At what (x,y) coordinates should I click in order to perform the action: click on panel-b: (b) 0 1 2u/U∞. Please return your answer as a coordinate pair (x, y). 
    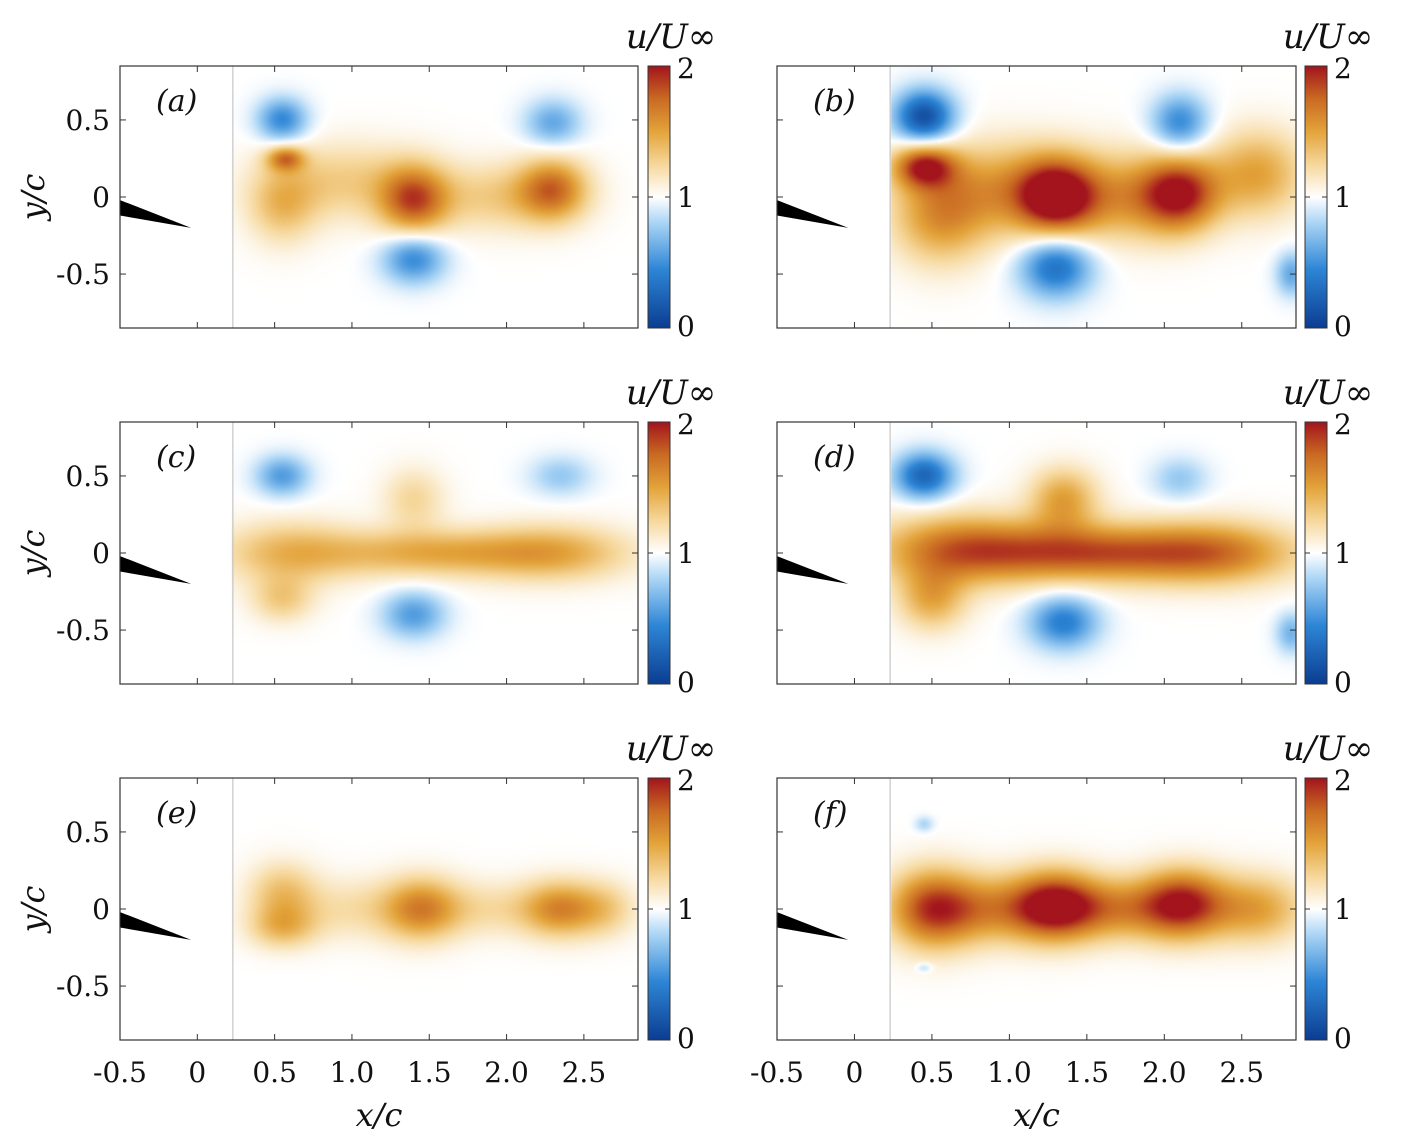
    Looking at the image, I should click on (1074, 180).